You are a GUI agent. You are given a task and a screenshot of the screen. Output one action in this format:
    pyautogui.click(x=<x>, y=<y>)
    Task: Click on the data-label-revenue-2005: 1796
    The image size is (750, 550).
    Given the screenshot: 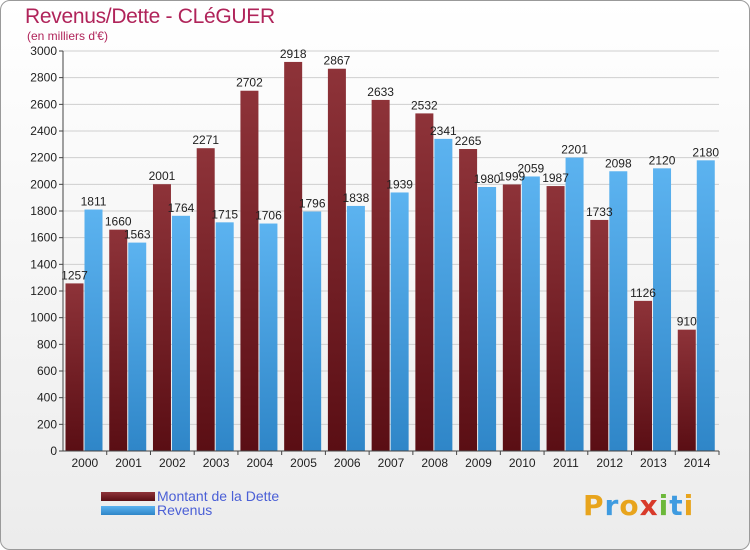 What is the action you would take?
    pyautogui.click(x=312, y=204)
    